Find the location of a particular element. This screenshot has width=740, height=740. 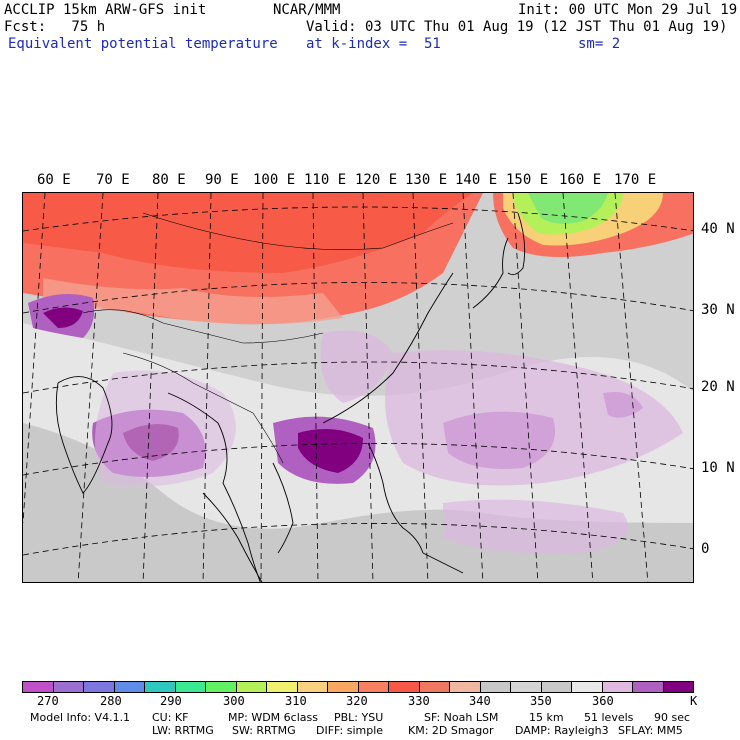

lon-label: 70 E is located at coordinates (113, 180).